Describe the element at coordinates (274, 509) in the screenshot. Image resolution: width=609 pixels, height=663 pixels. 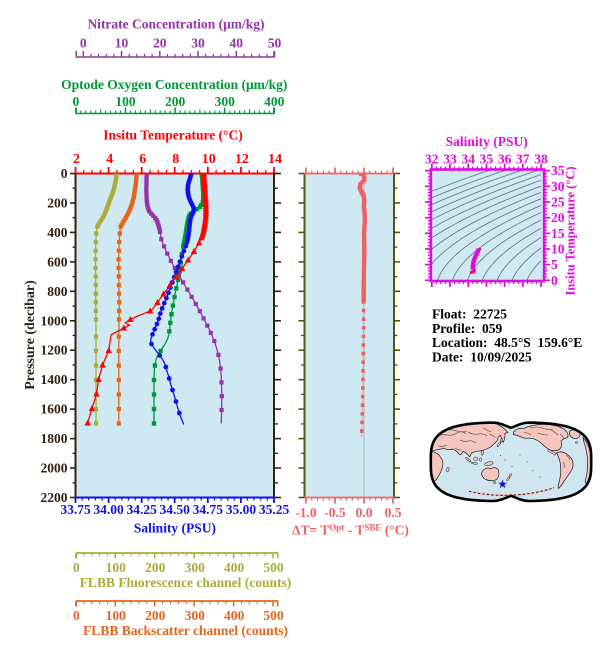
I see `svg-text: 35.25` at that location.